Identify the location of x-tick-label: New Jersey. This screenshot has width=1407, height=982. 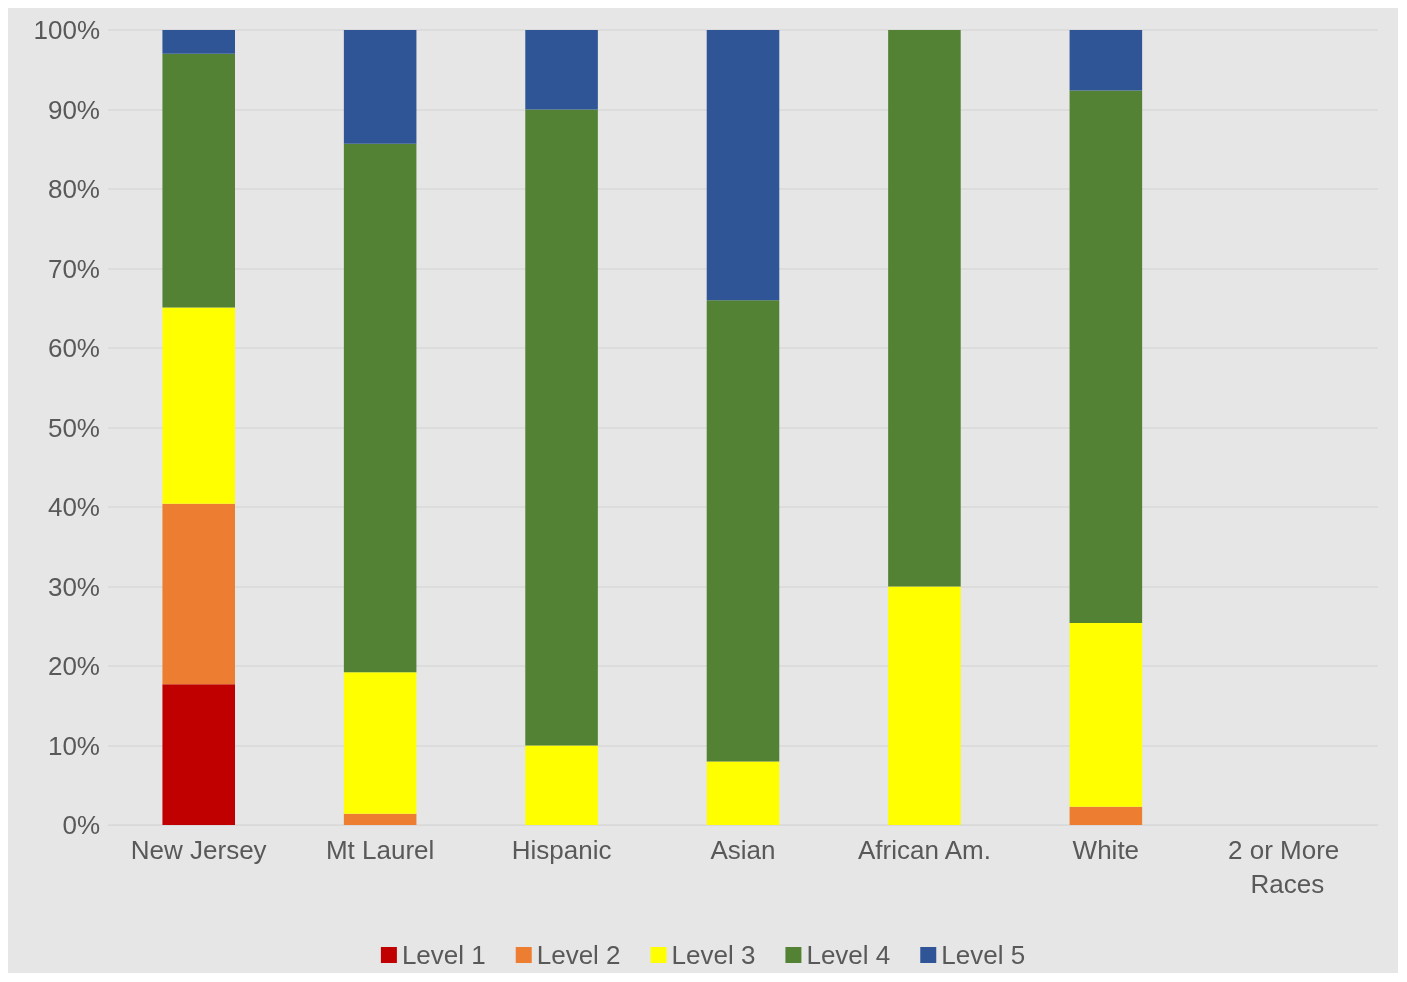
(198, 850).